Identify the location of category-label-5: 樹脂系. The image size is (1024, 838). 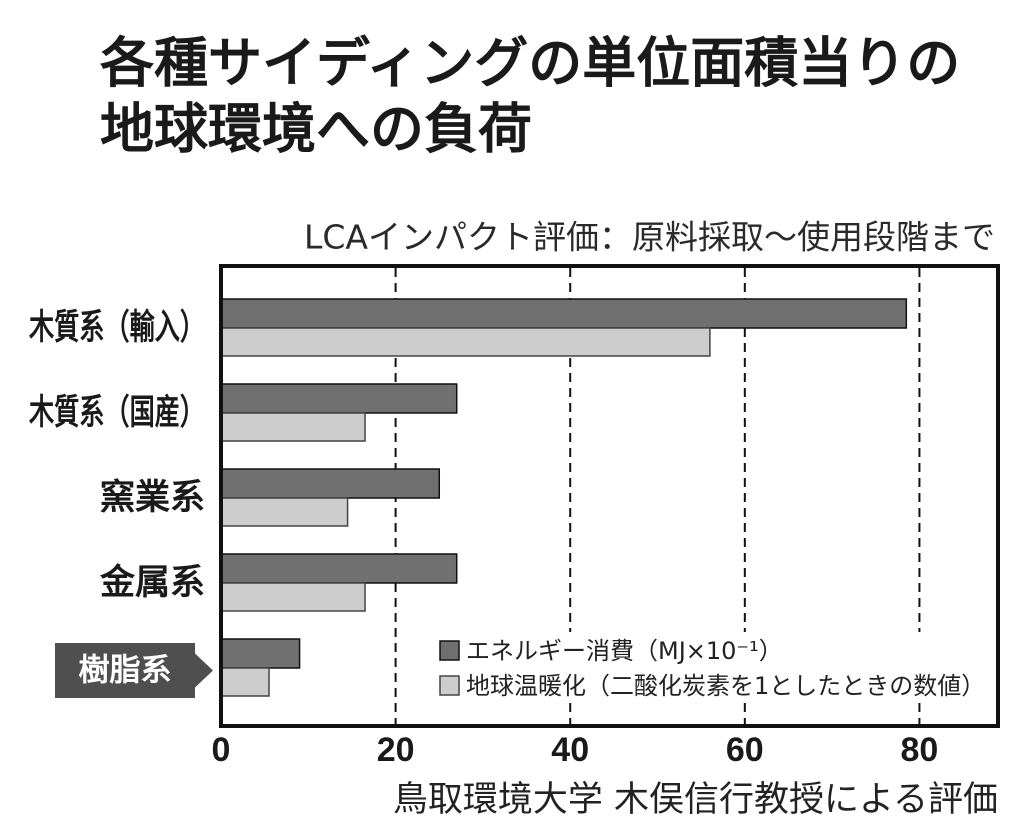
(125, 671).